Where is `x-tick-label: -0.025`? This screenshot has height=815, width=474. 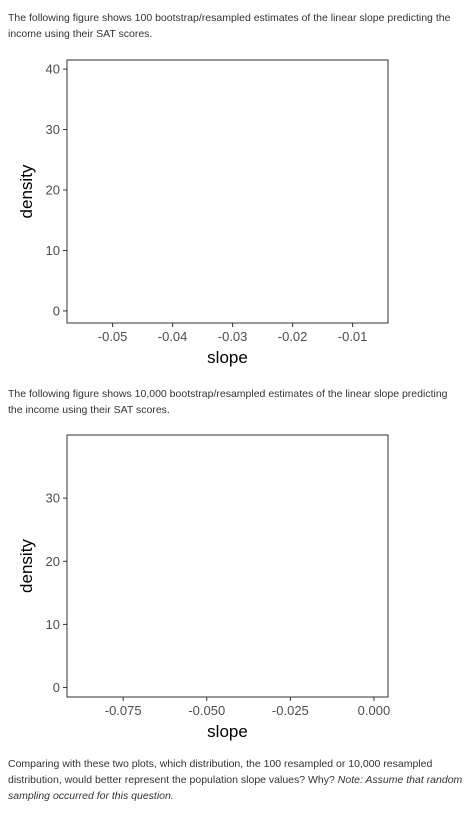 x-tick-label: -0.025 is located at coordinates (290, 710).